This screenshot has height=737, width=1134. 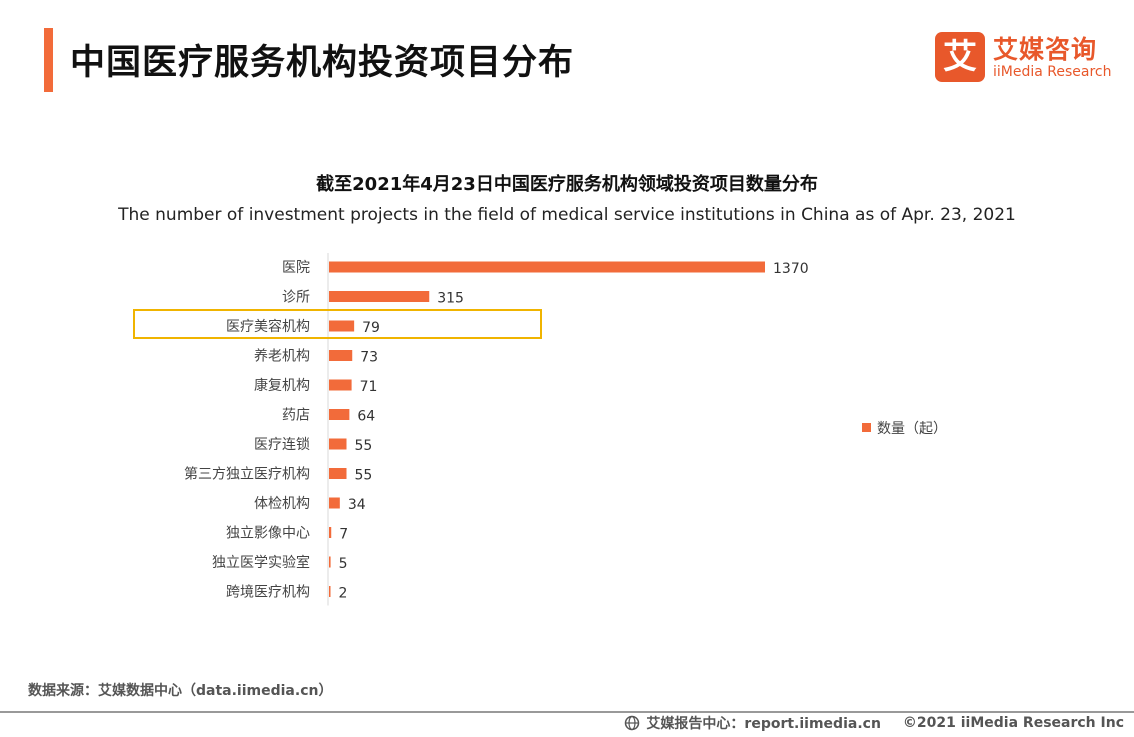 I want to click on category-label: 独立影像中心, so click(x=268, y=534).